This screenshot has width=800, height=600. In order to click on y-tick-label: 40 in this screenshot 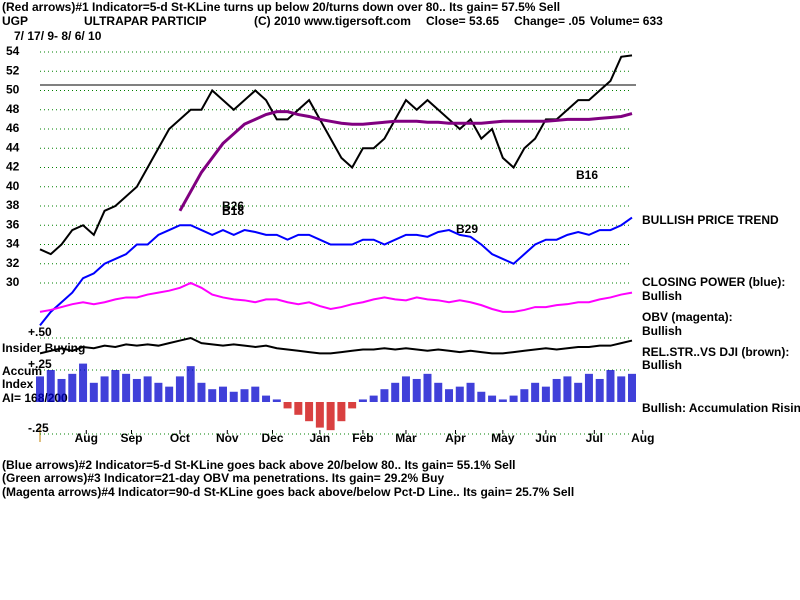, I will do `click(13, 186)`.